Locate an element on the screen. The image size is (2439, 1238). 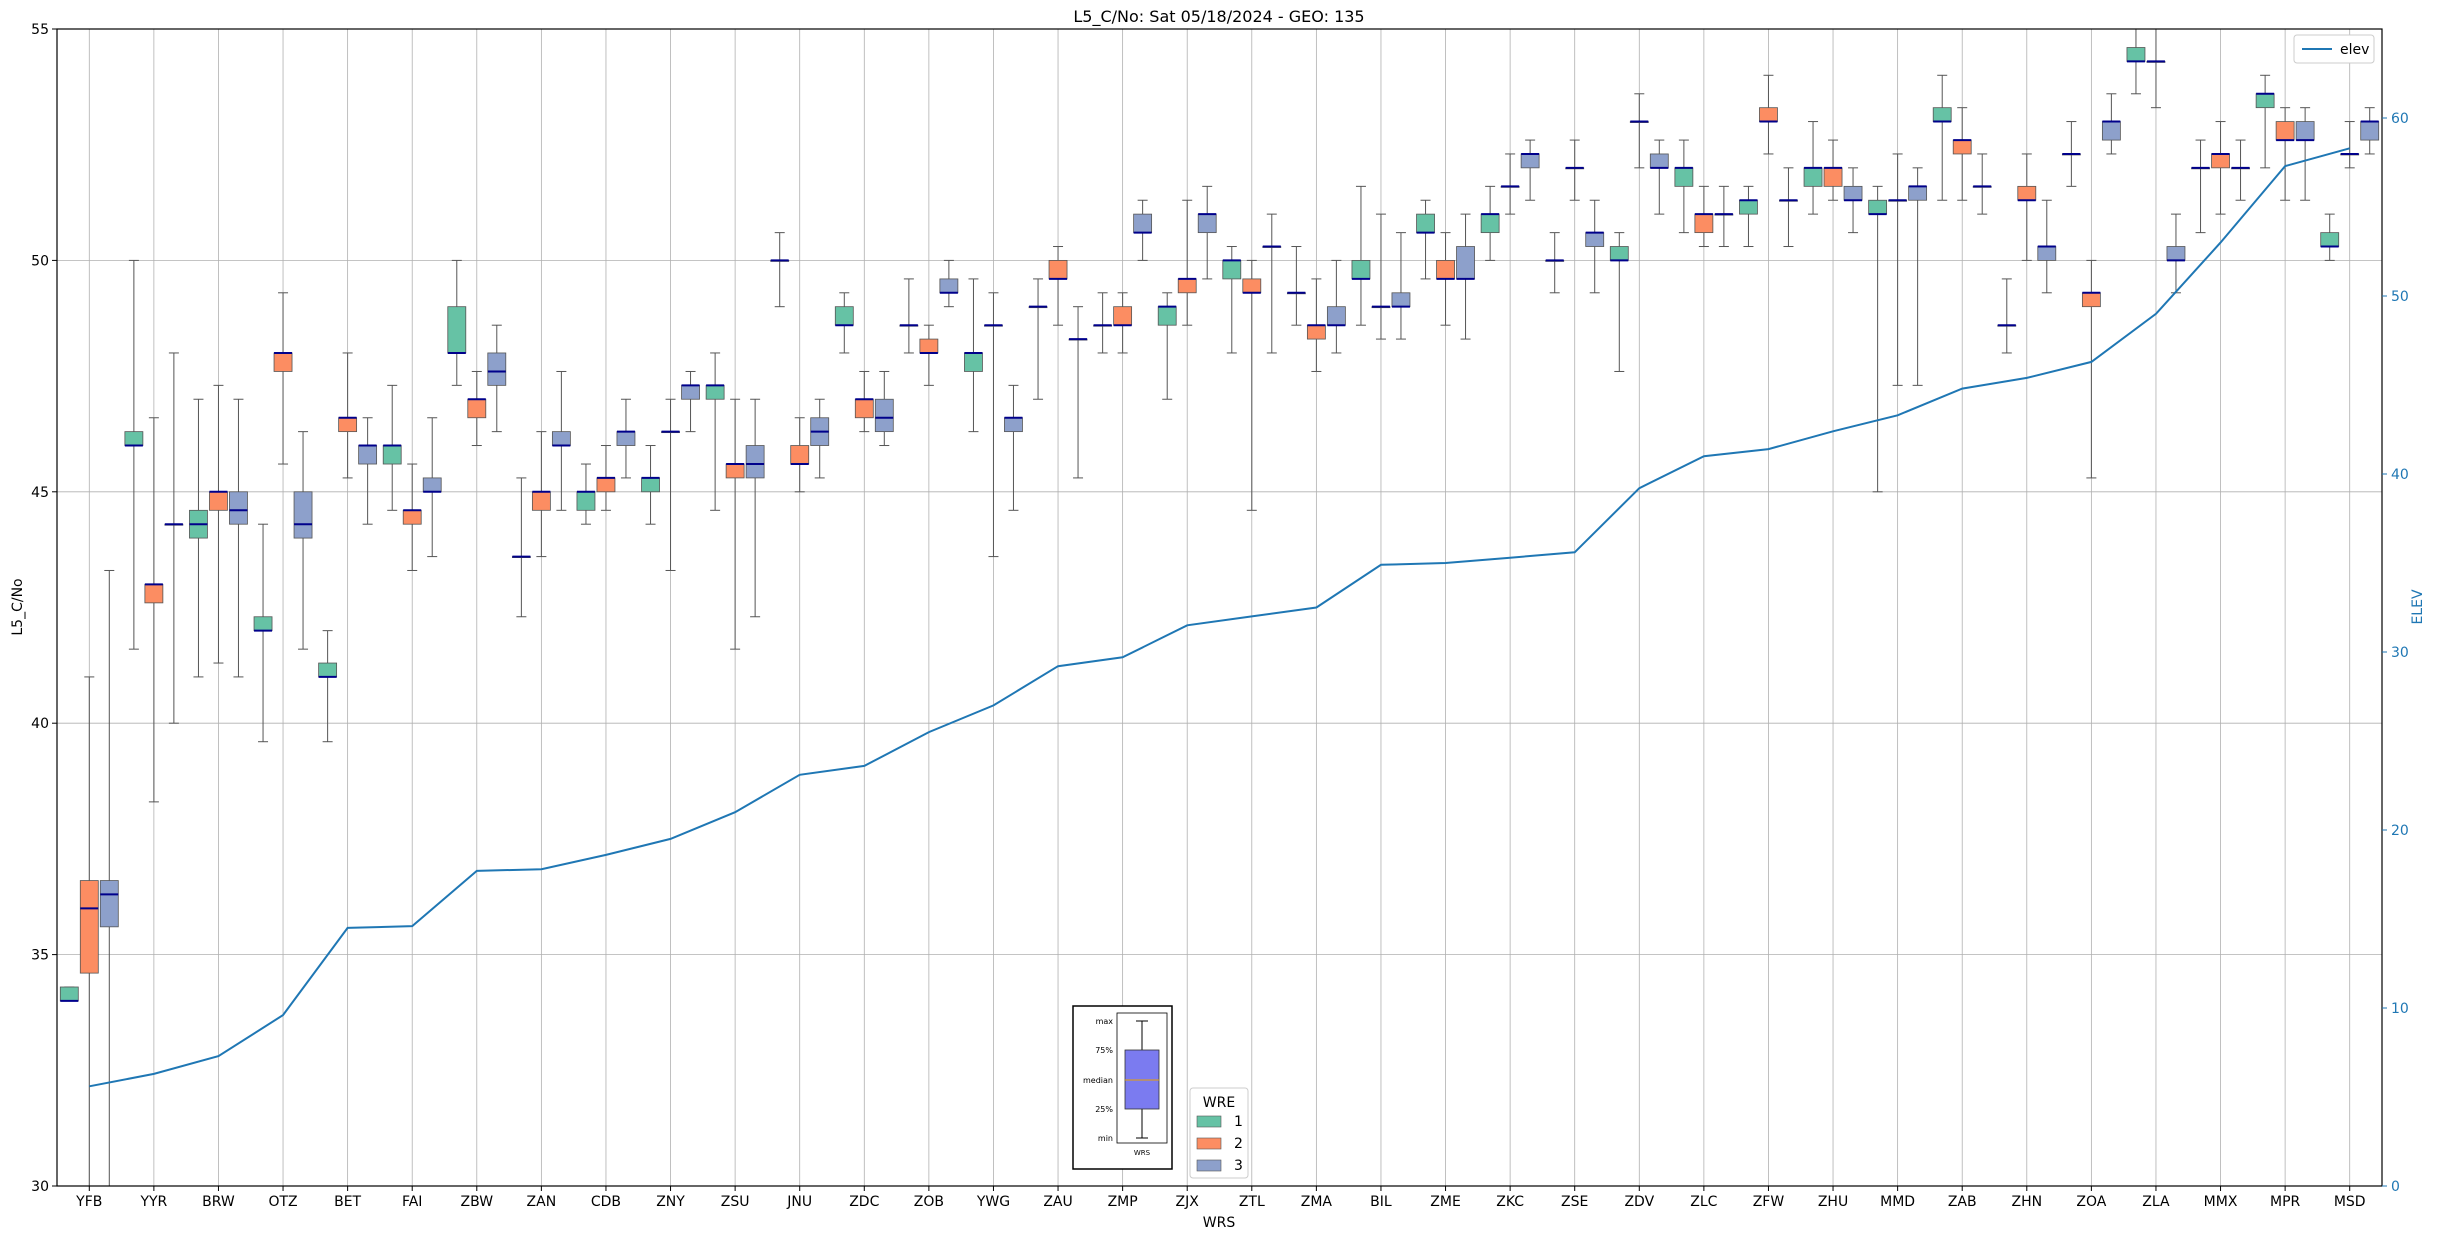
box-ZLC-wre2 is located at coordinates (1704, 216).